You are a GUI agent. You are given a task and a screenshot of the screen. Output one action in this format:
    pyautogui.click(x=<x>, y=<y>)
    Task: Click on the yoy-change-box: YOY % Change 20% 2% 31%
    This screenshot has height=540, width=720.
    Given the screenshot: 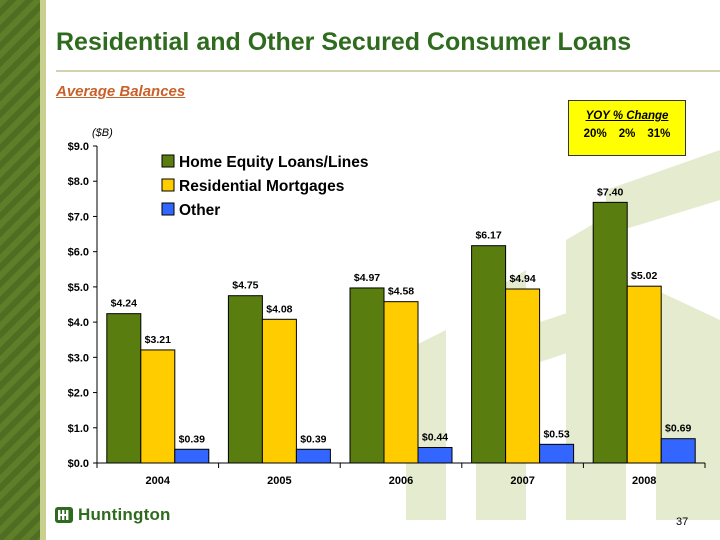 What is the action you would take?
    pyautogui.click(x=627, y=128)
    